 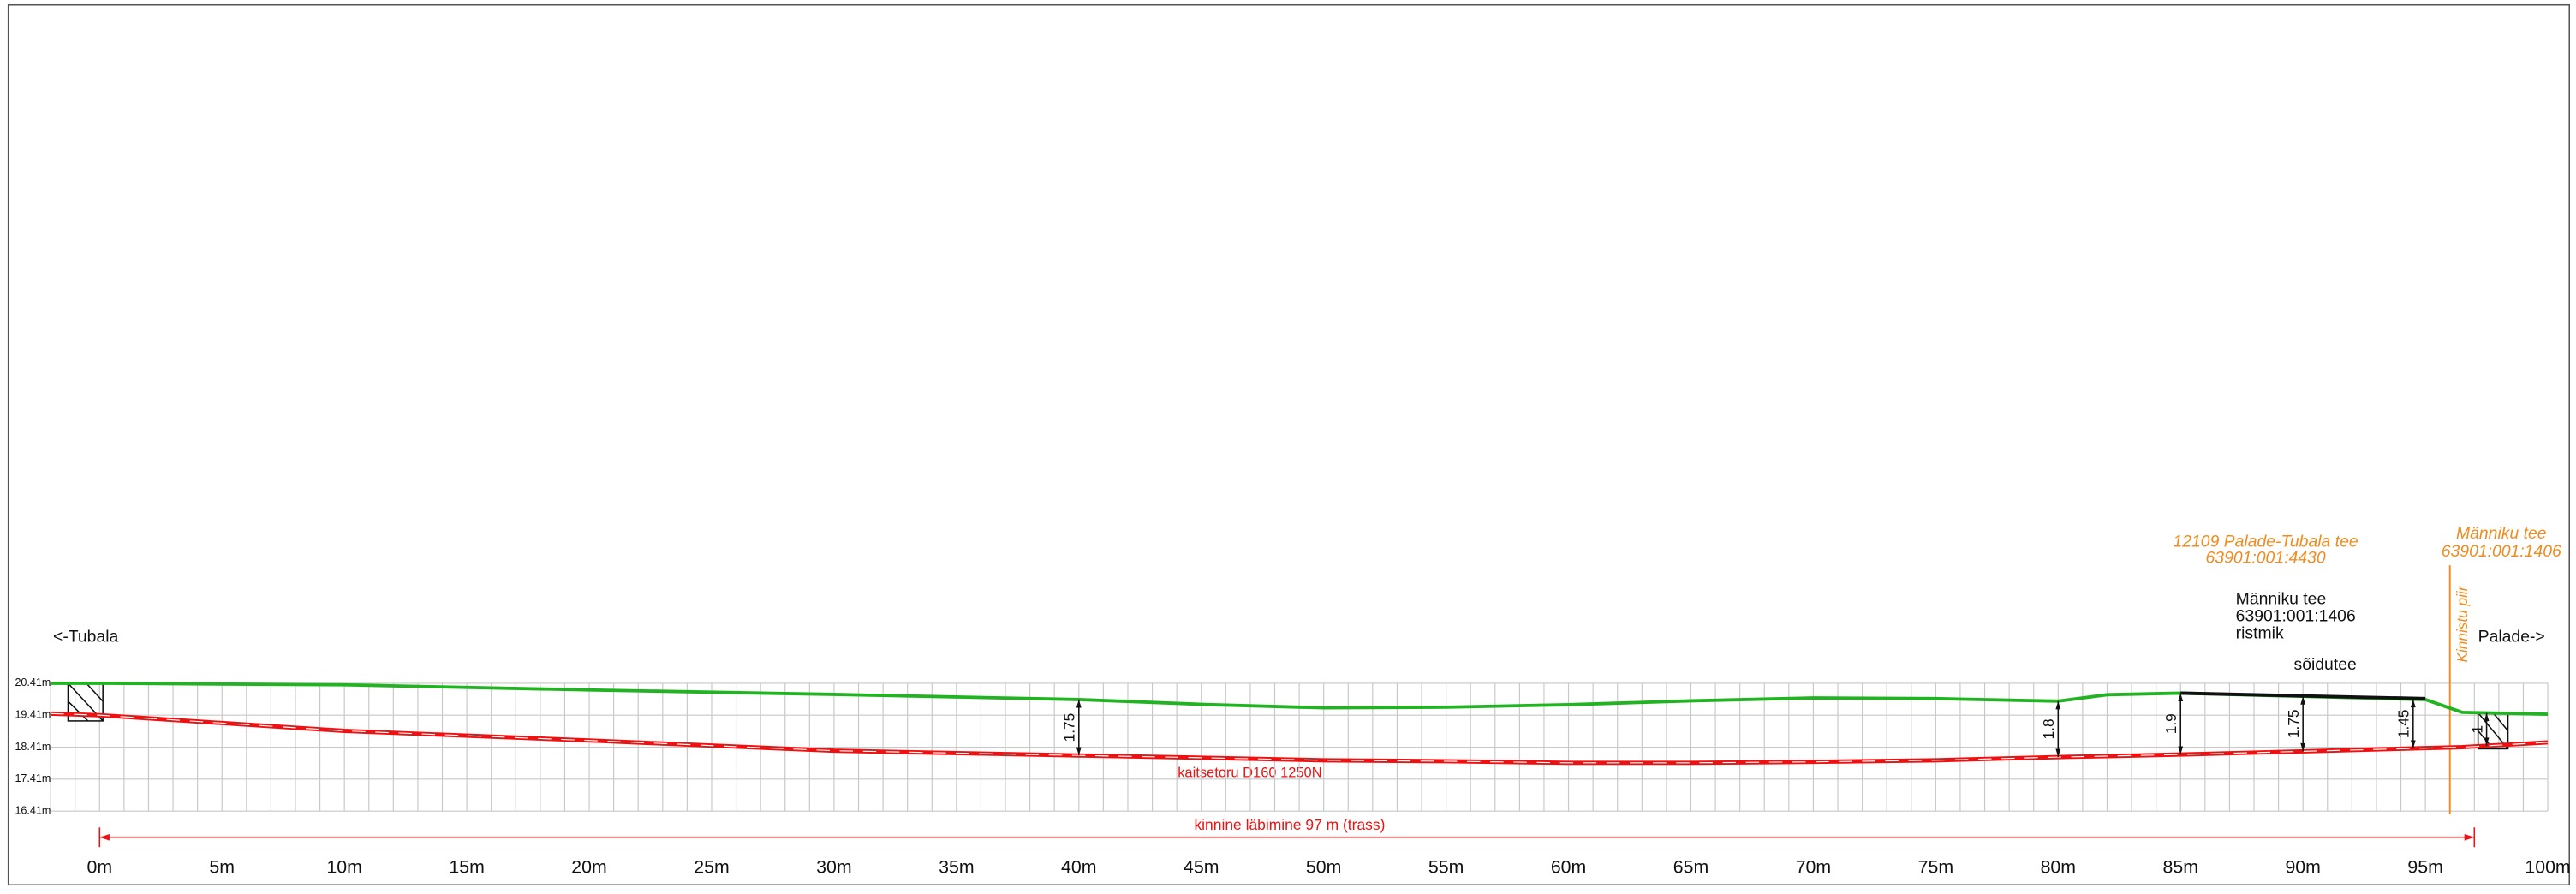 I want to click on x-tick-label: 35m, so click(x=956, y=868).